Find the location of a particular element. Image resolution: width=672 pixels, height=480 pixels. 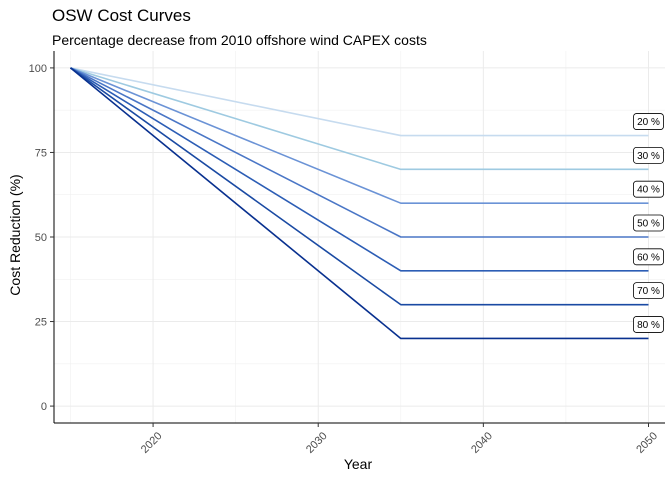

data-label: 20 % is located at coordinates (648, 121).